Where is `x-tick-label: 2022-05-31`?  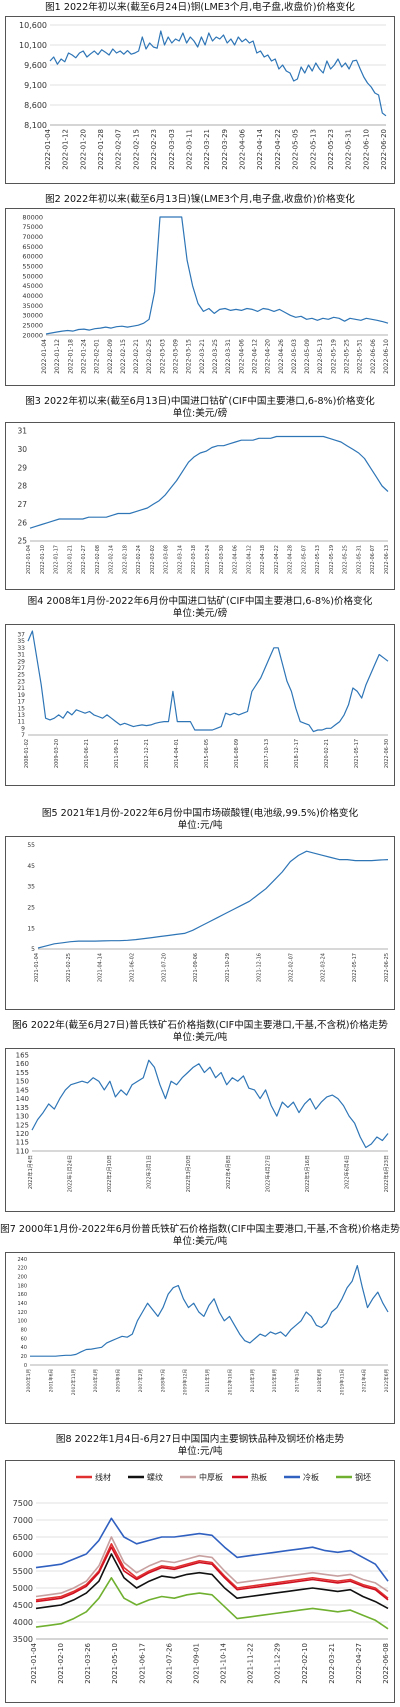 x-tick-label: 2022-05-31 is located at coordinates (360, 356).